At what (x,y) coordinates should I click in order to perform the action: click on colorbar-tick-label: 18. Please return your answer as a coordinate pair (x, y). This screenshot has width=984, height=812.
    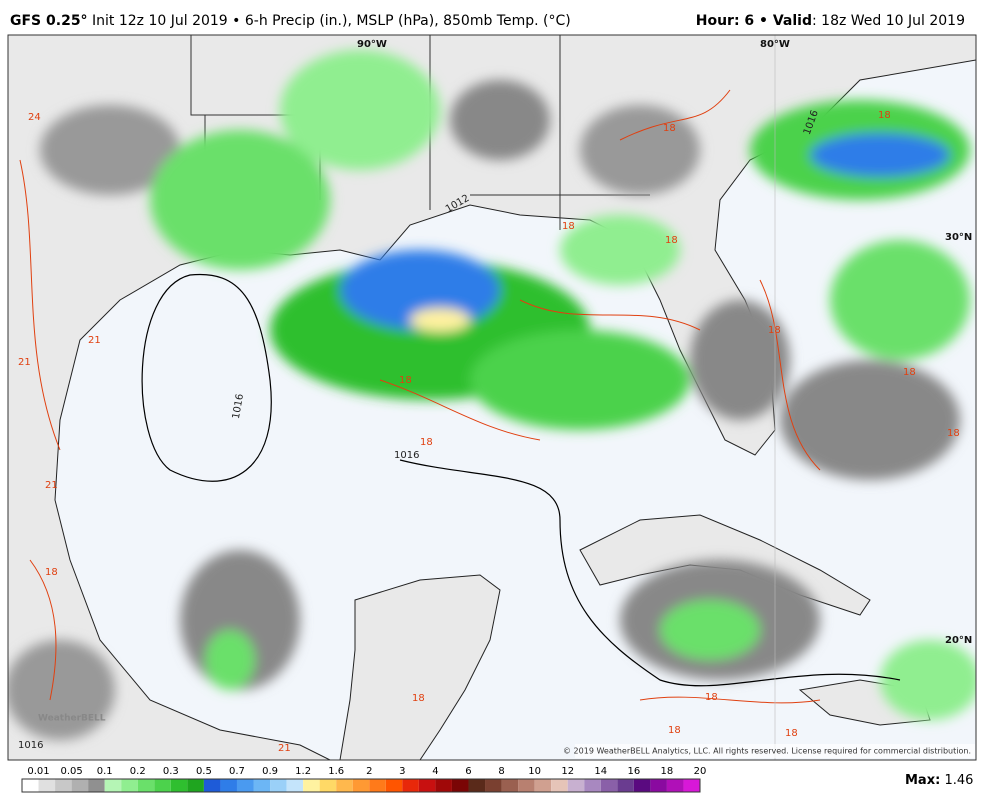
    Looking at the image, I should click on (667, 771).